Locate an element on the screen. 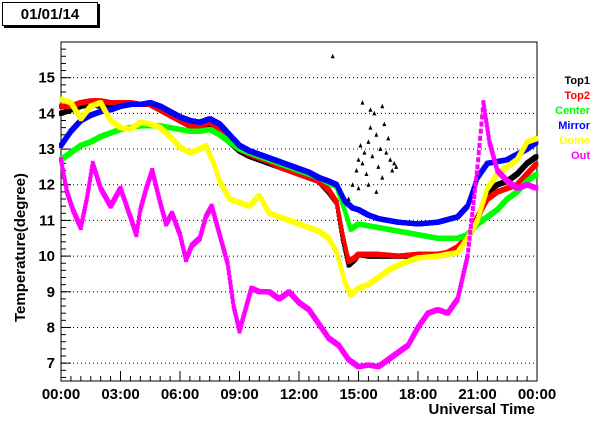 This screenshot has height=424, width=596. y-tick-label: 10 is located at coordinates (46, 256).